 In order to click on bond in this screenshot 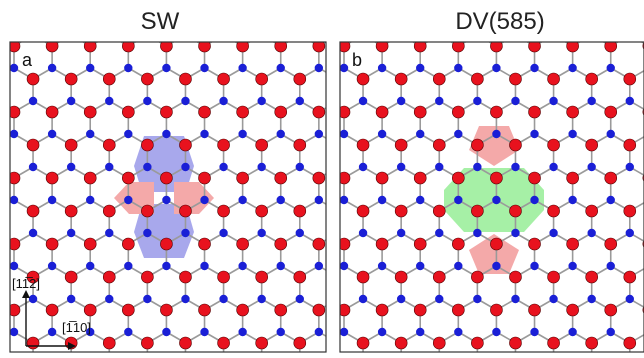, I will do `click(404, 40)`.